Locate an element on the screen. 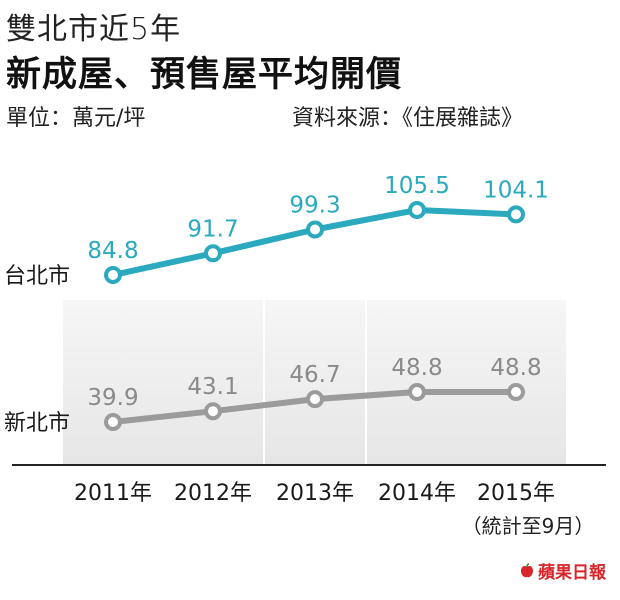 The height and width of the screenshot is (600, 620). brand-logo: 蘋果日報 is located at coordinates (562, 570).